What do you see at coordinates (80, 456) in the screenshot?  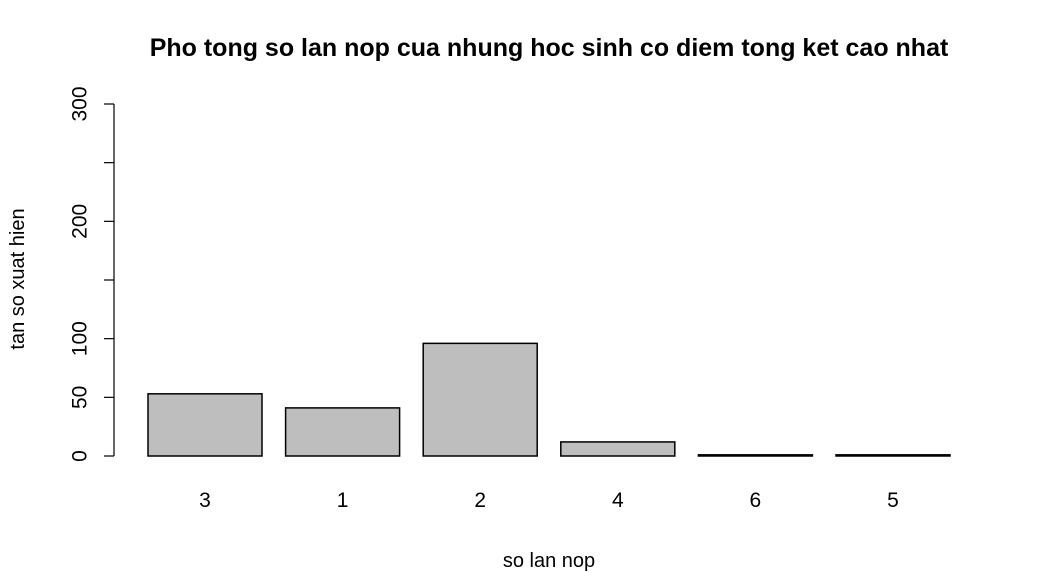 I see `y-tick-label: 0` at bounding box center [80, 456].